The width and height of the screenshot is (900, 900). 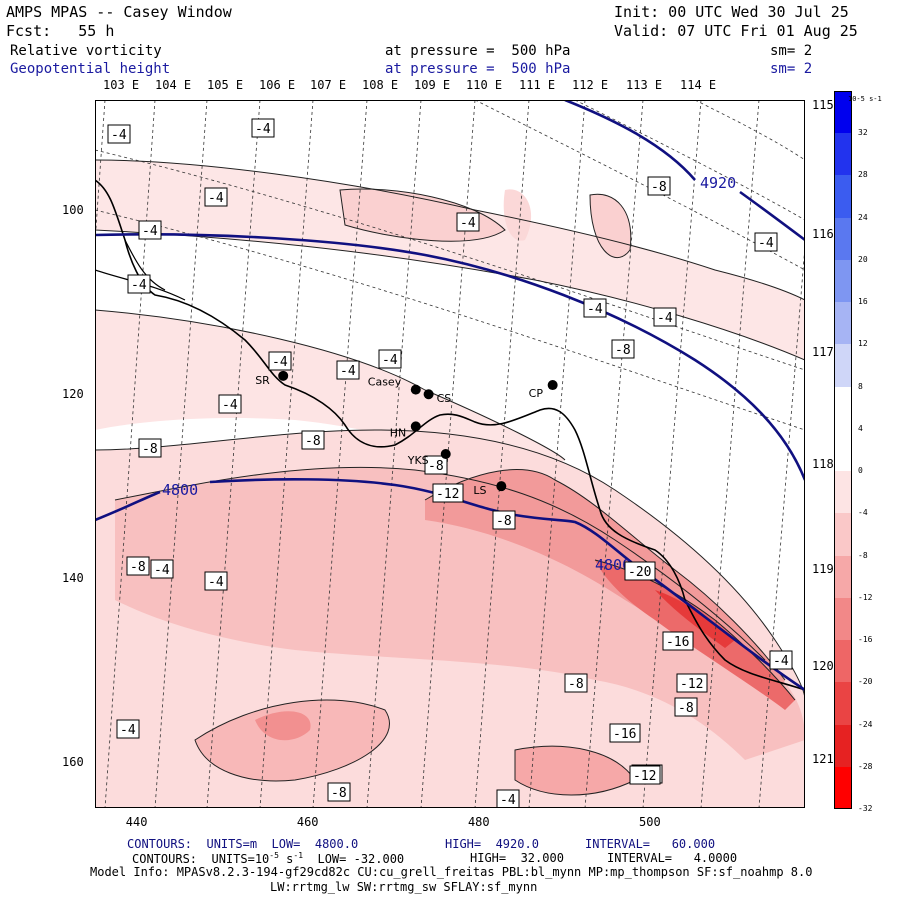 I want to click on colorbar-label: -28, so click(x=865, y=766).